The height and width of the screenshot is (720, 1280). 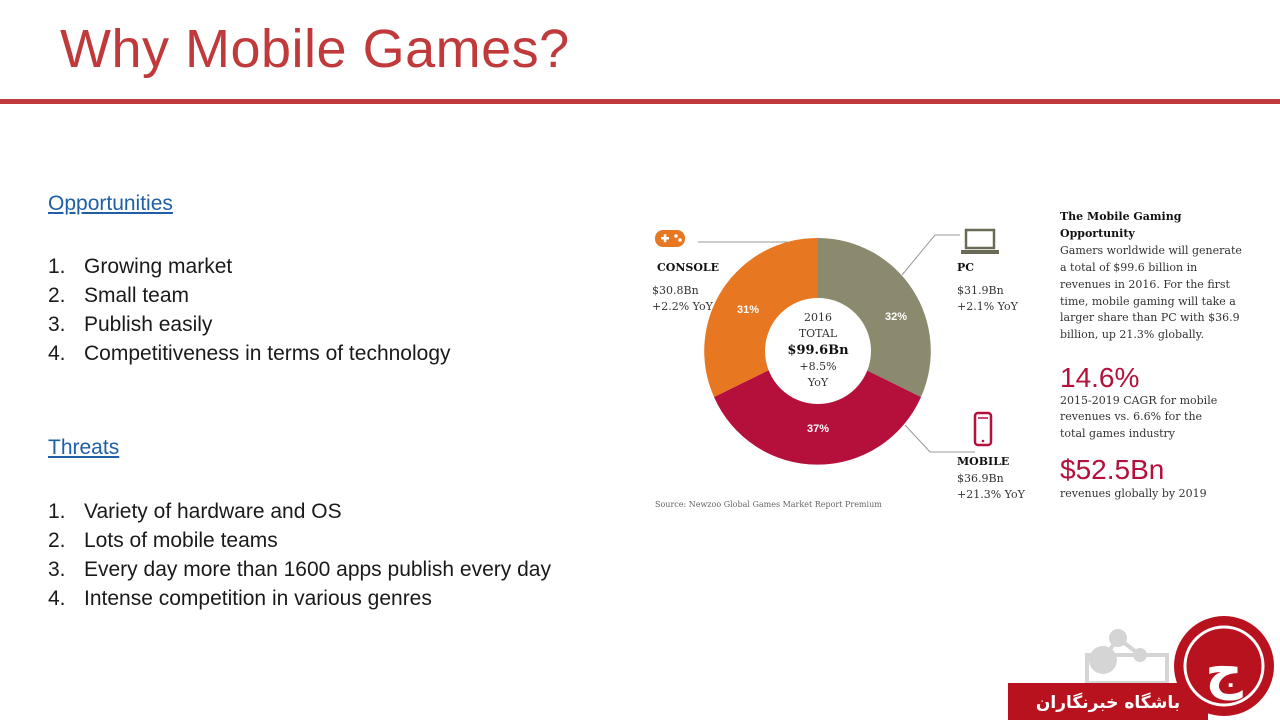 I want to click on network-logo-icon, so click(x=1127, y=657).